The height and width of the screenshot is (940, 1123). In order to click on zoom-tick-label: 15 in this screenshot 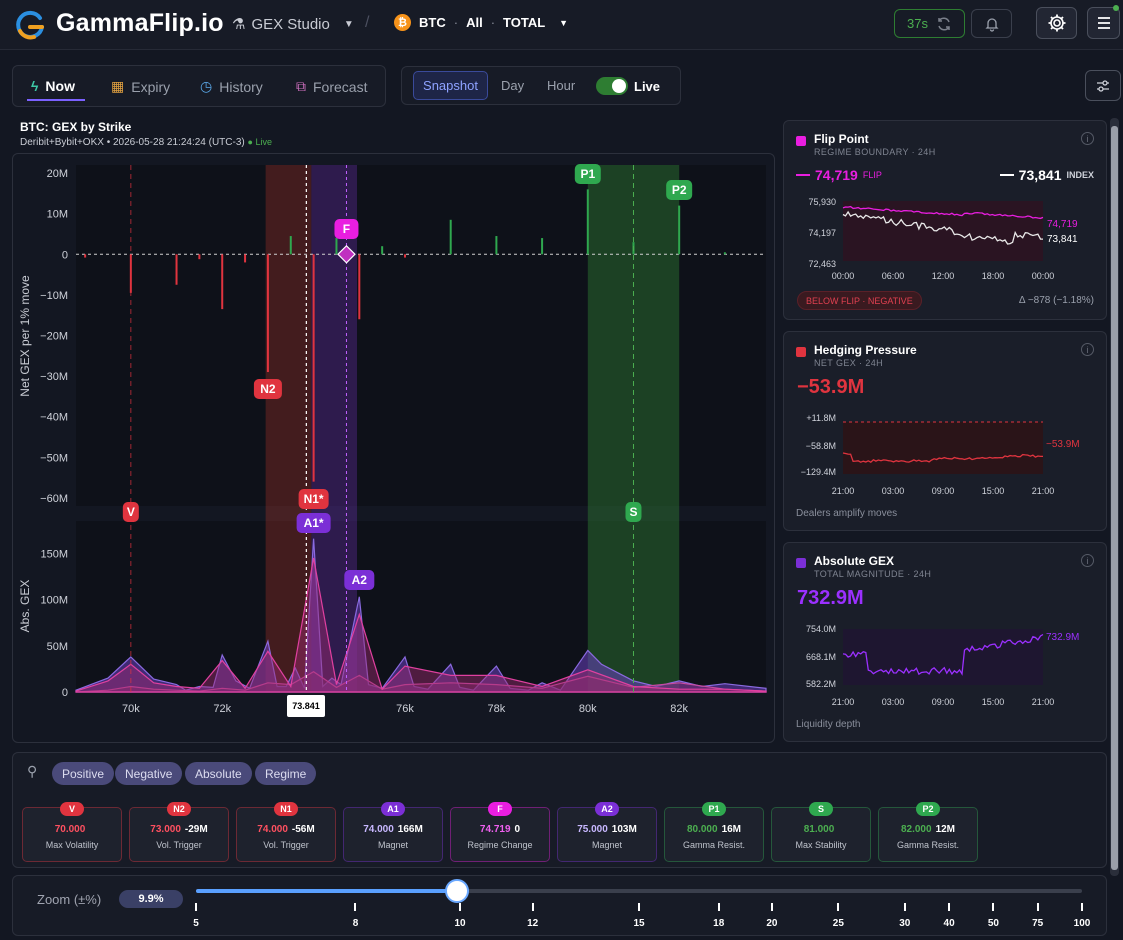, I will do `click(639, 923)`.